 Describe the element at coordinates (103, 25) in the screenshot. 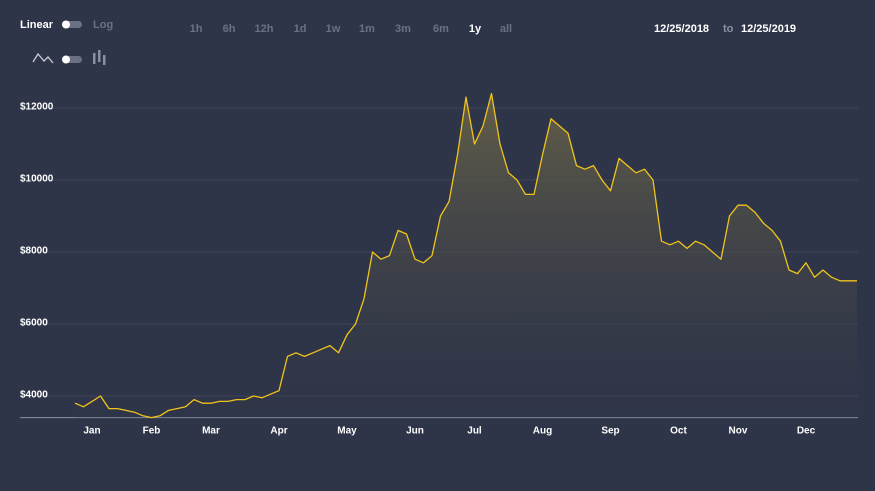

I see `scale-log: Log` at that location.